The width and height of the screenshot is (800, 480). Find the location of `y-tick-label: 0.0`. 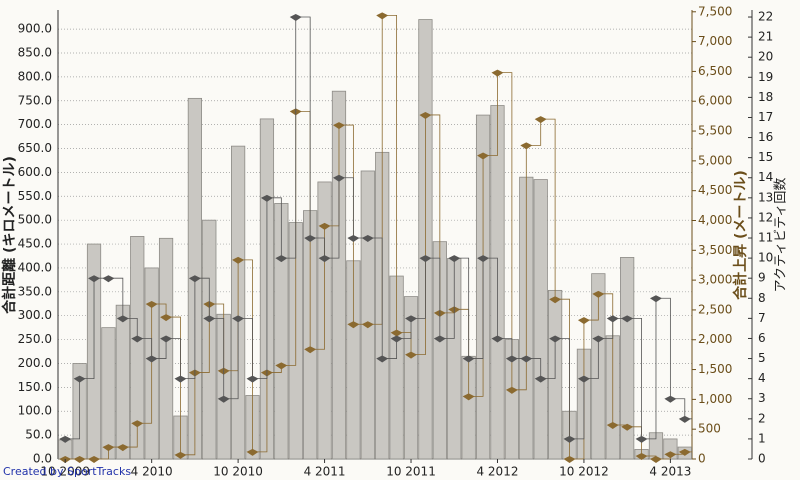

y-tick-label: 0.0 is located at coordinates (42, 459).